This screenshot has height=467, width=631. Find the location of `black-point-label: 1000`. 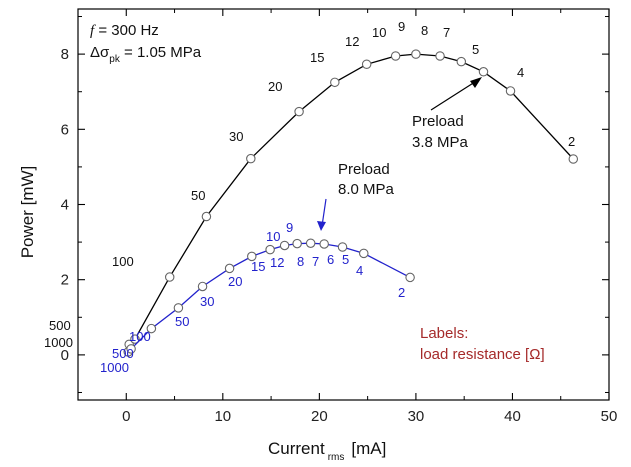

black-point-label: 1000 is located at coordinates (58, 342).